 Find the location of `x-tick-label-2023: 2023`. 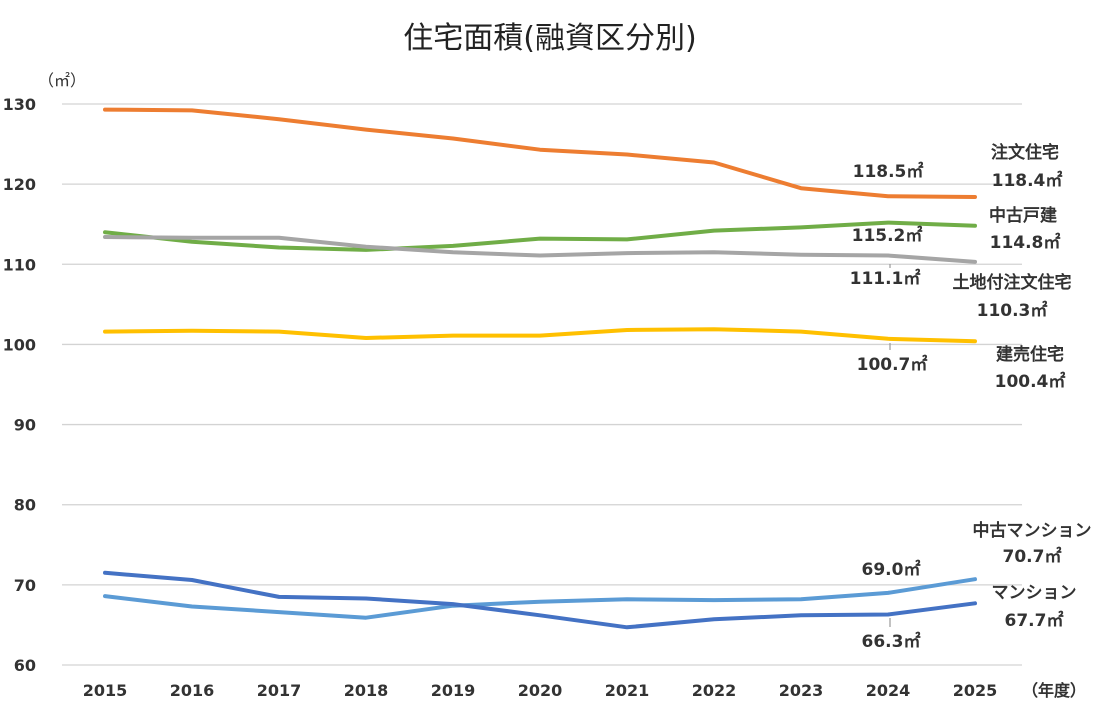

x-tick-label-2023: 2023 is located at coordinates (801, 690).